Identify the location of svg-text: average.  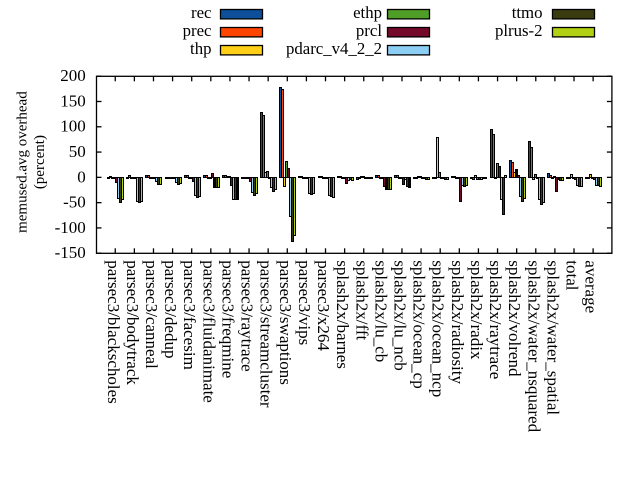
(591, 286).